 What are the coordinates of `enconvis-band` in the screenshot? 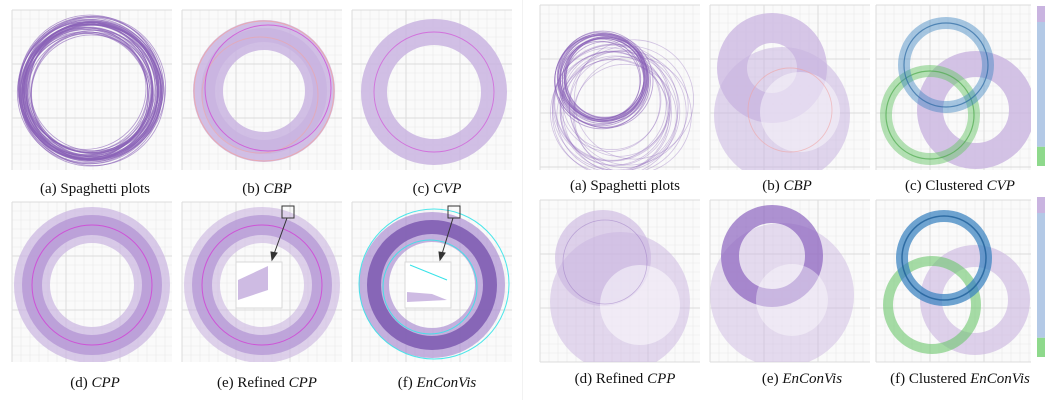 It's located at (772, 256).